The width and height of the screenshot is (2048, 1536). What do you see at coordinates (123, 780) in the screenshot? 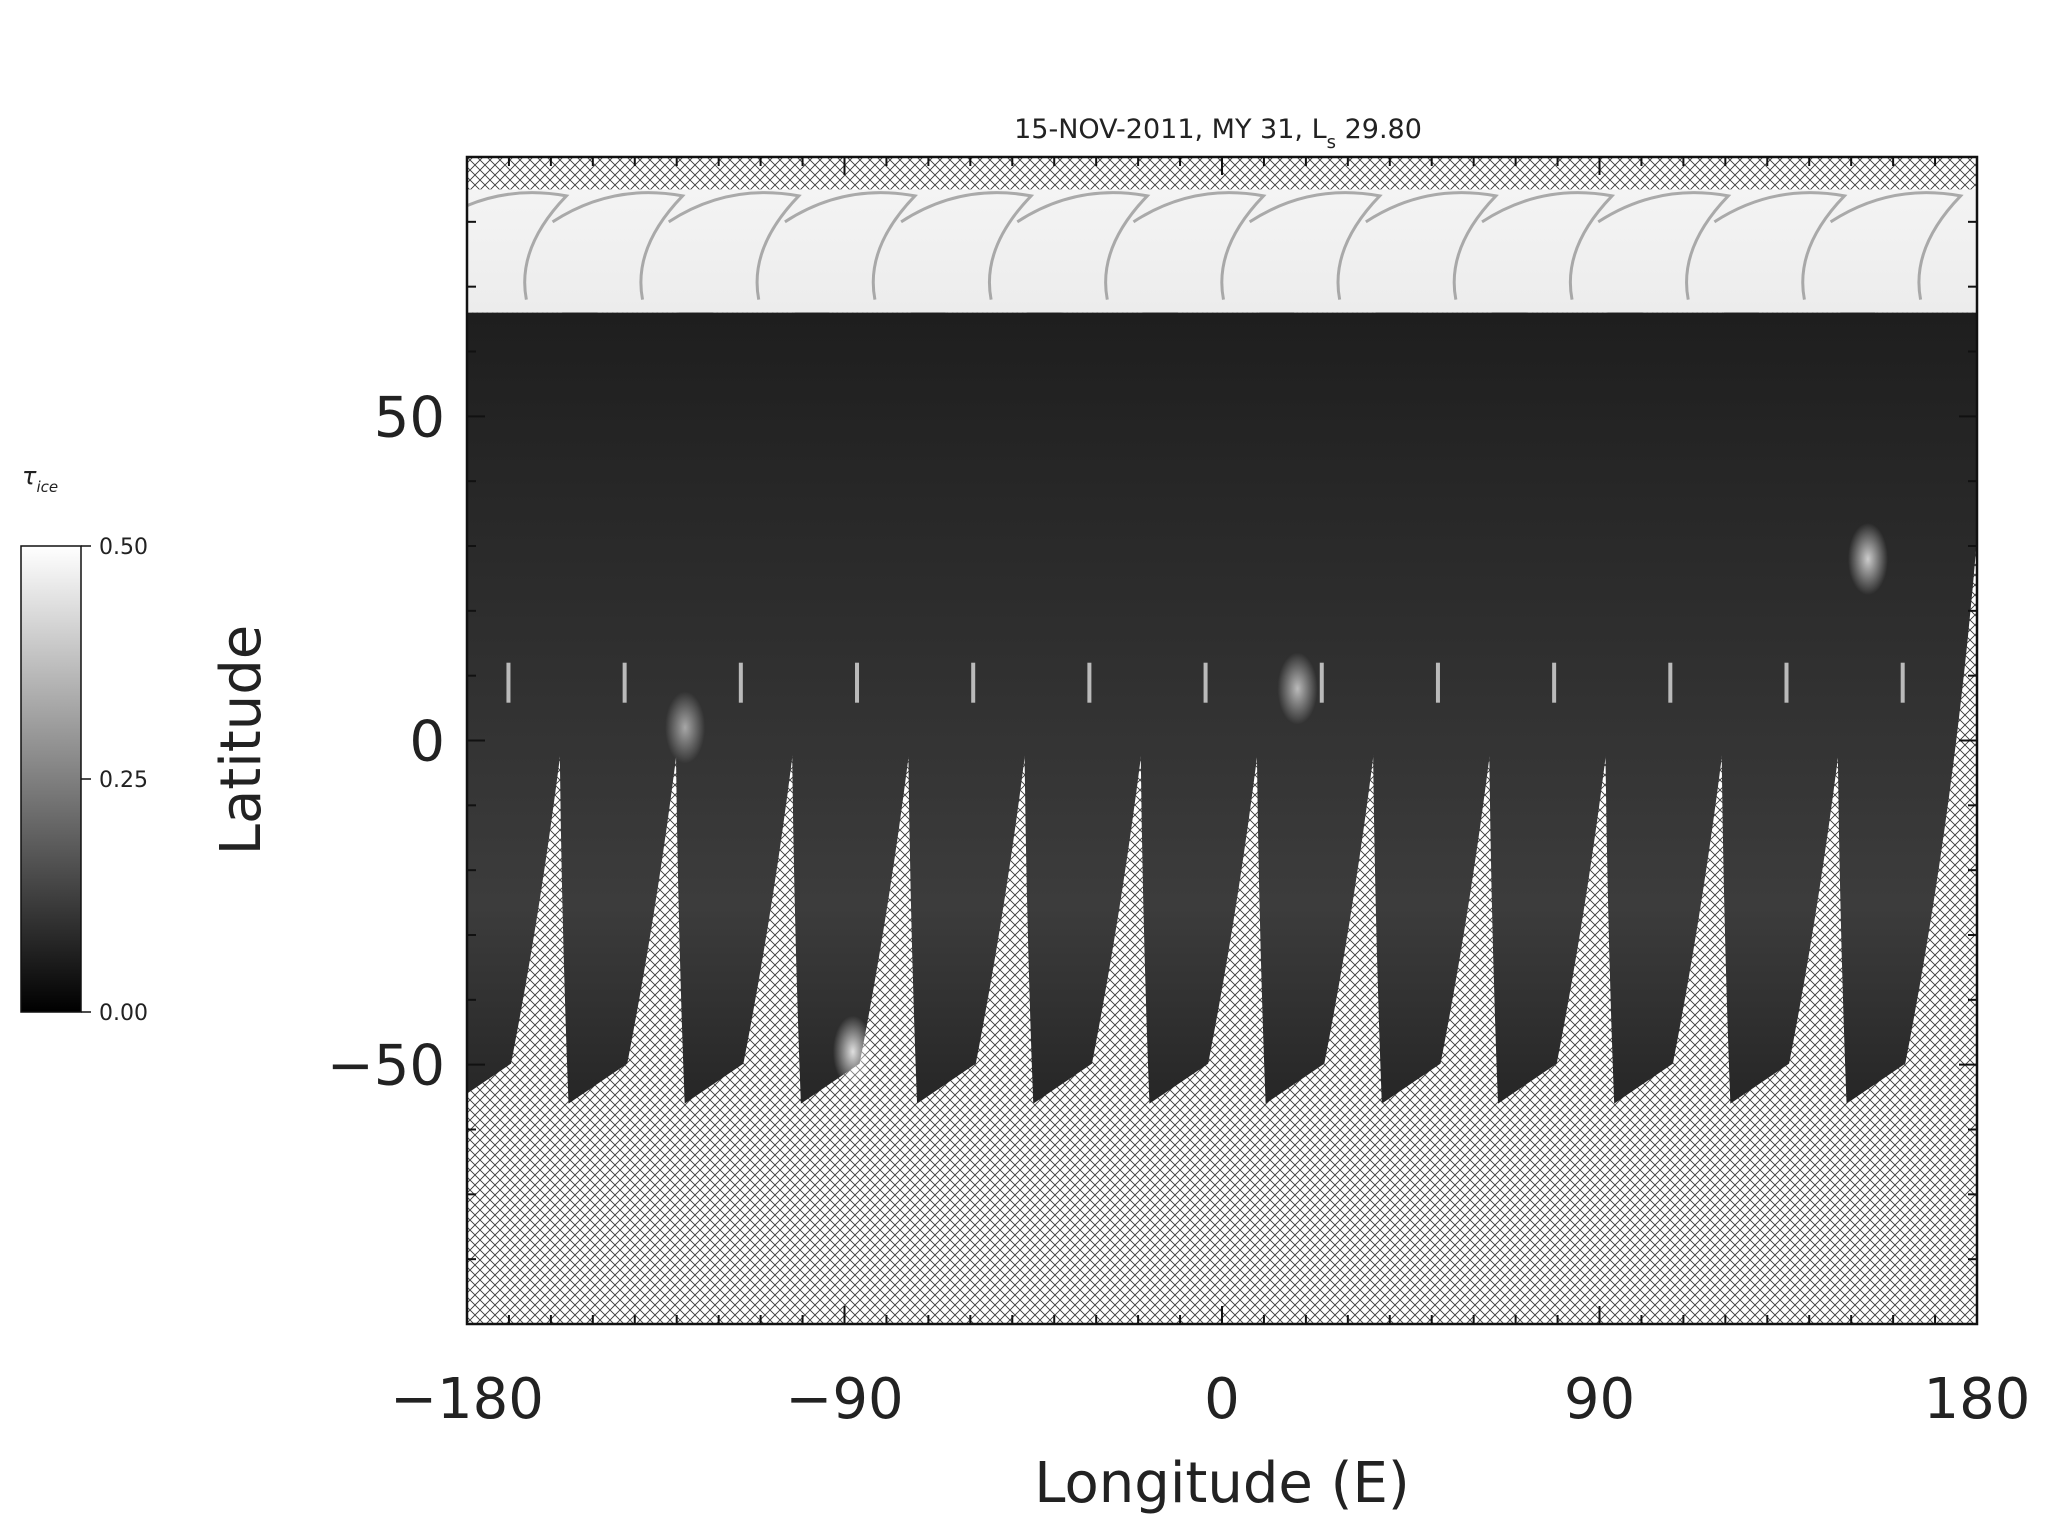
I see `colorbar-tick-label: 0.25` at bounding box center [123, 780].